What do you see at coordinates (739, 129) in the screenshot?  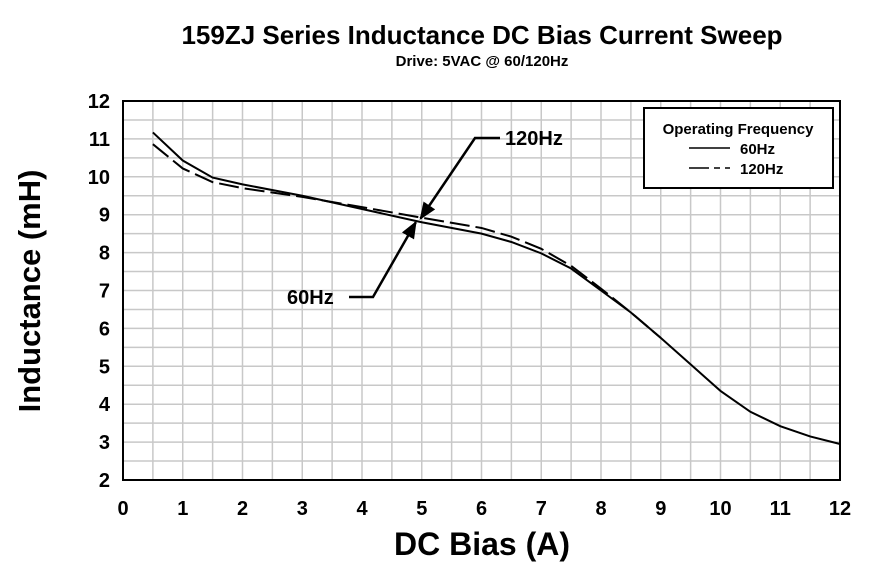 I see `legend-title: Operating Frequency` at bounding box center [739, 129].